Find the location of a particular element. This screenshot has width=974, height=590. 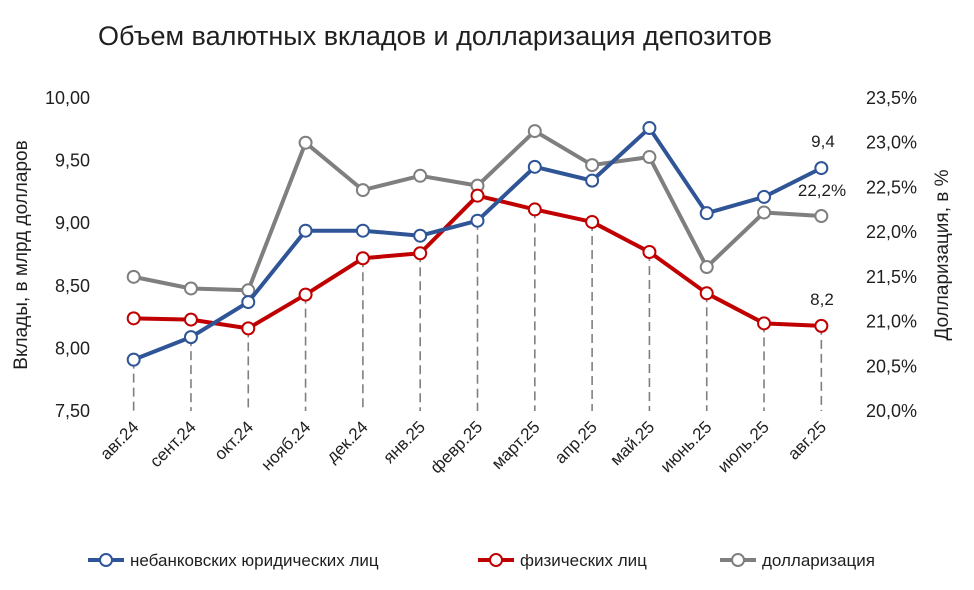

y-axis-right-title: Долларизация, в % is located at coordinates (942, 254).